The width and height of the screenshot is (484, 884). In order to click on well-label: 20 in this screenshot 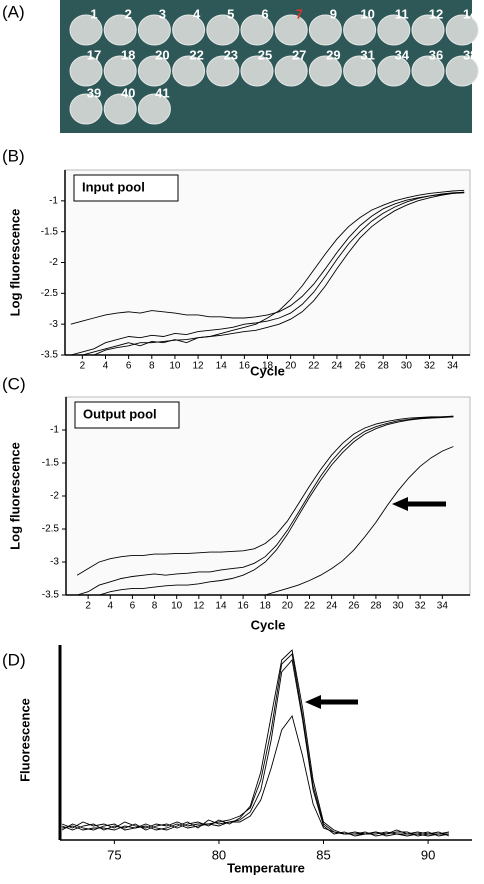, I will do `click(162, 54)`.